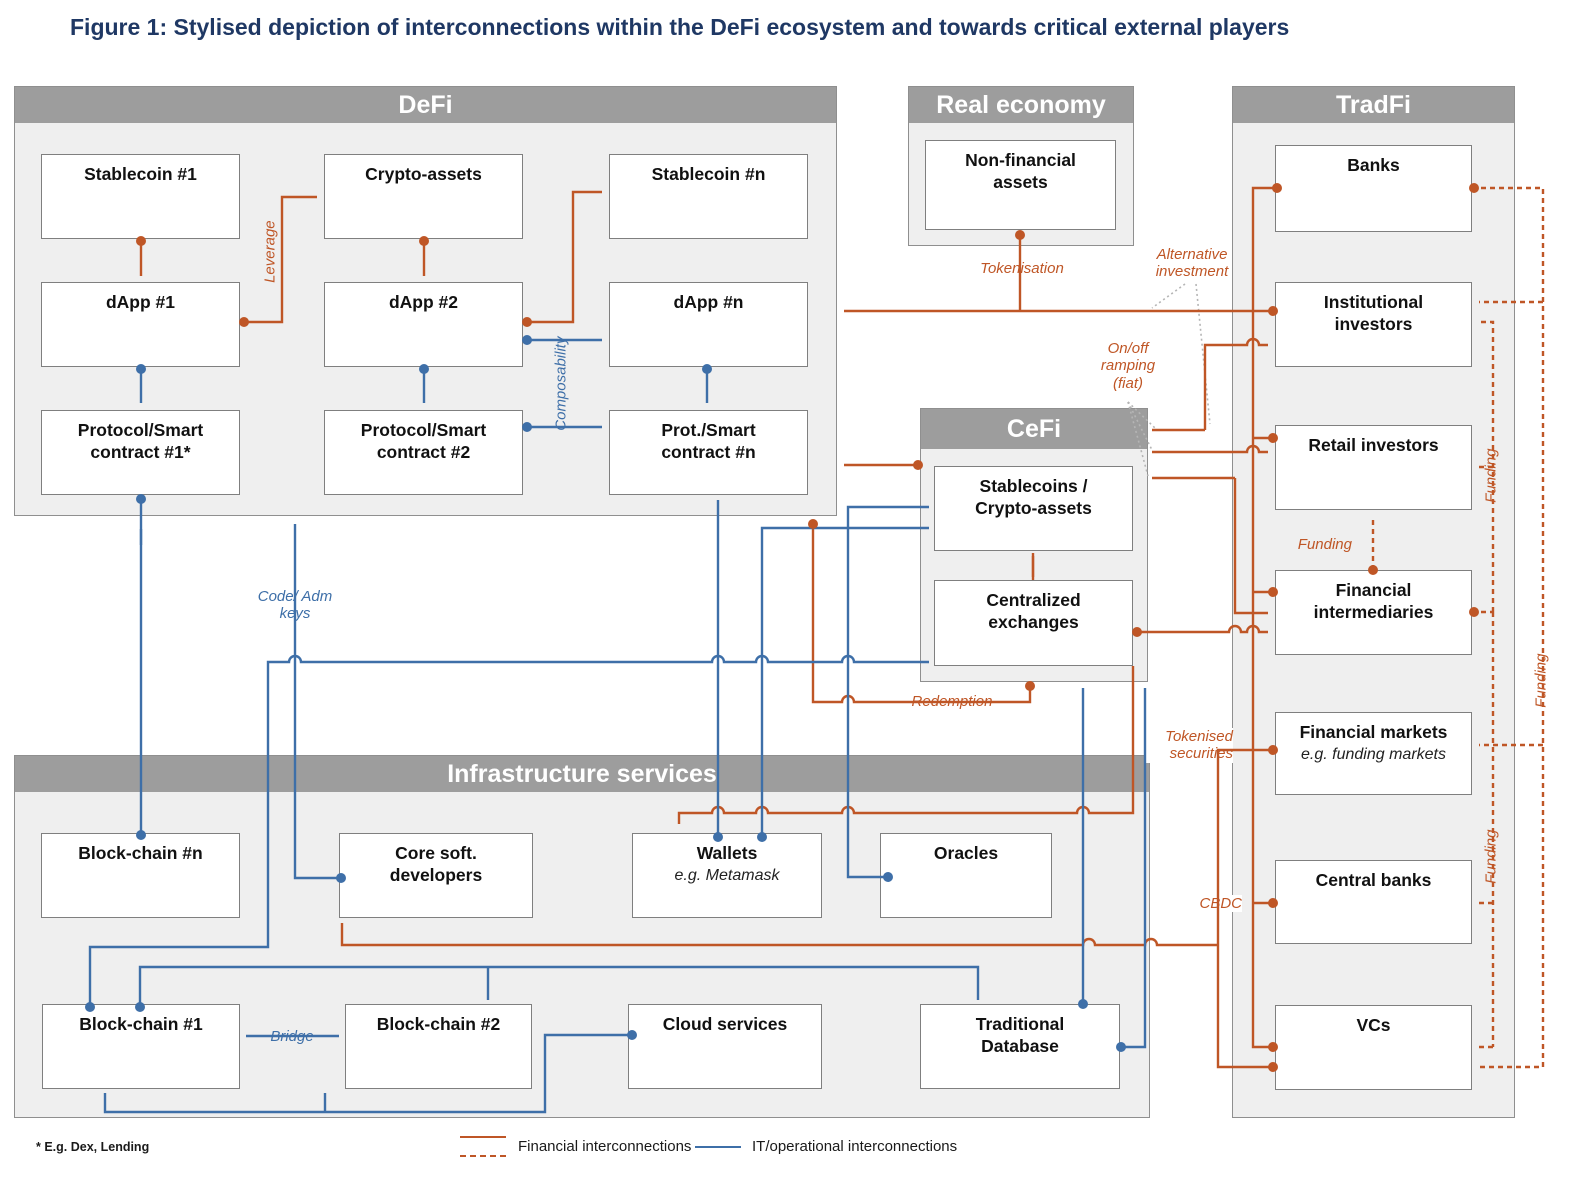 This screenshot has height=1184, width=1586. I want to click on box-core-soft-developers: Core soft. developers, so click(436, 875).